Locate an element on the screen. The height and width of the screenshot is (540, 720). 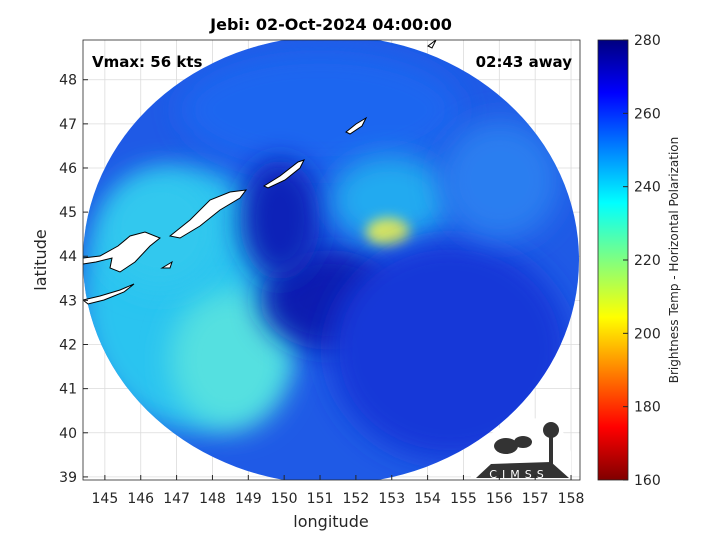
x-tick-label: 152 is located at coordinates (356, 499).